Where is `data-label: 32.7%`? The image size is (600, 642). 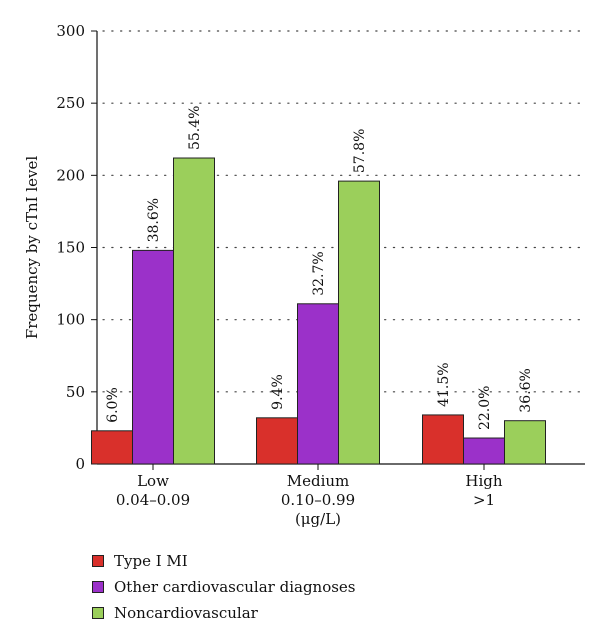 data-label: 32.7% is located at coordinates (319, 273).